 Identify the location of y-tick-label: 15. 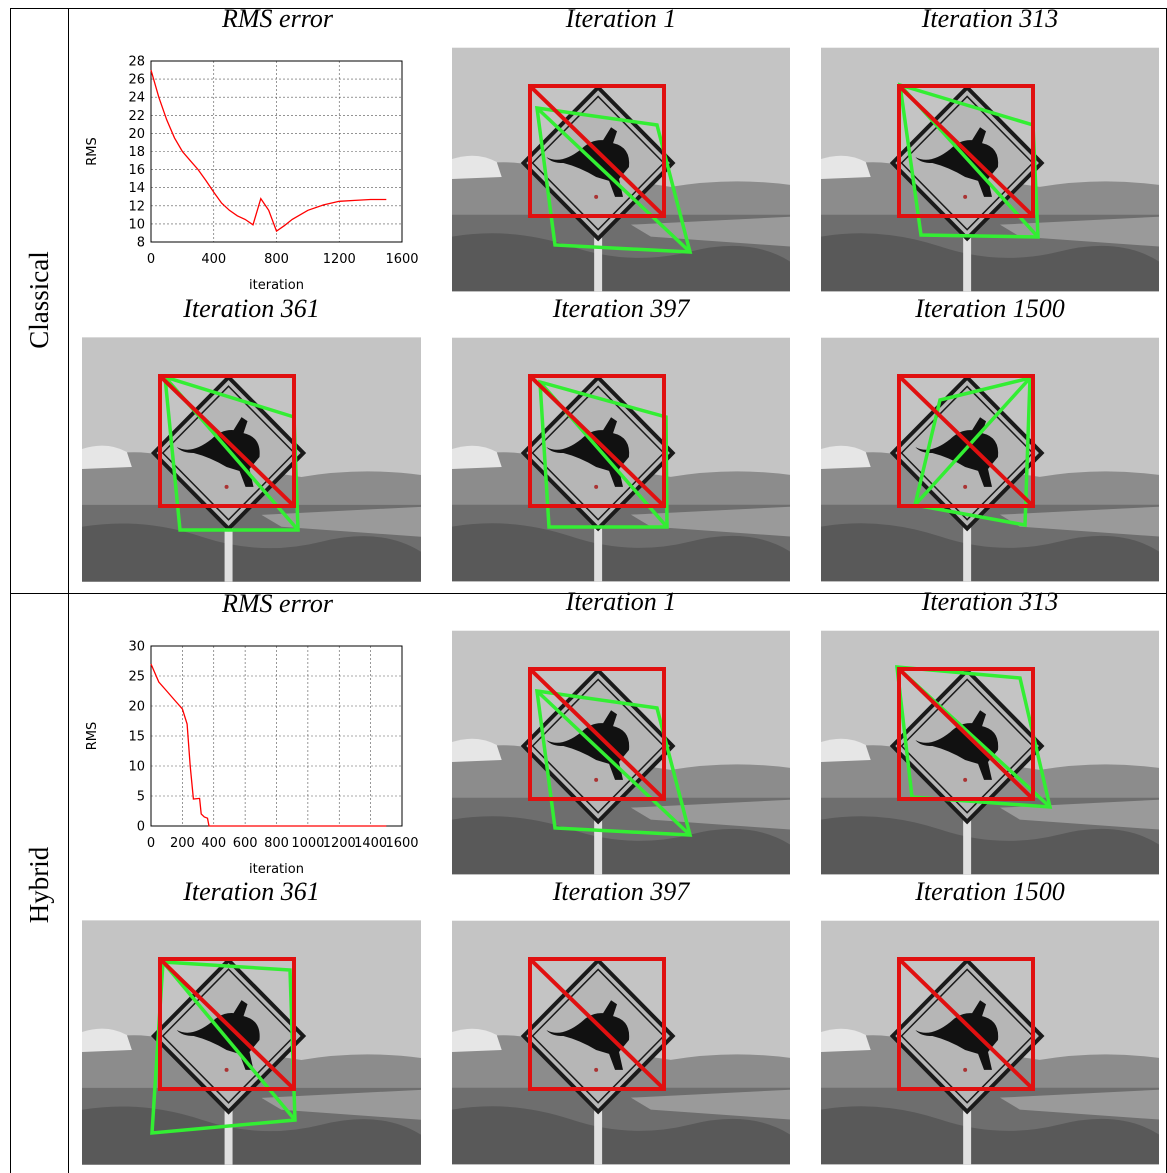
(136, 737).